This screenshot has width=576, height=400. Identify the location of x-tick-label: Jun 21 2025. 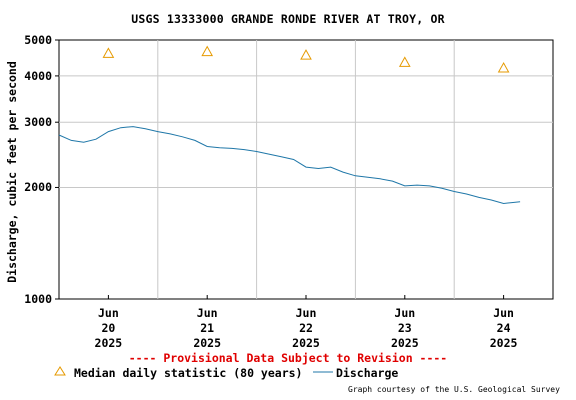
(207, 328).